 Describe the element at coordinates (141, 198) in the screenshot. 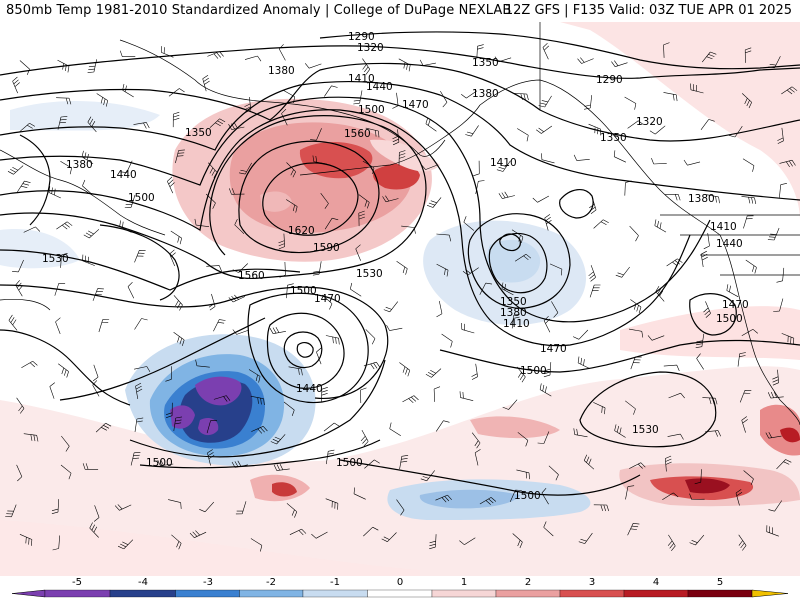

I see `contour-label: 1500` at that location.